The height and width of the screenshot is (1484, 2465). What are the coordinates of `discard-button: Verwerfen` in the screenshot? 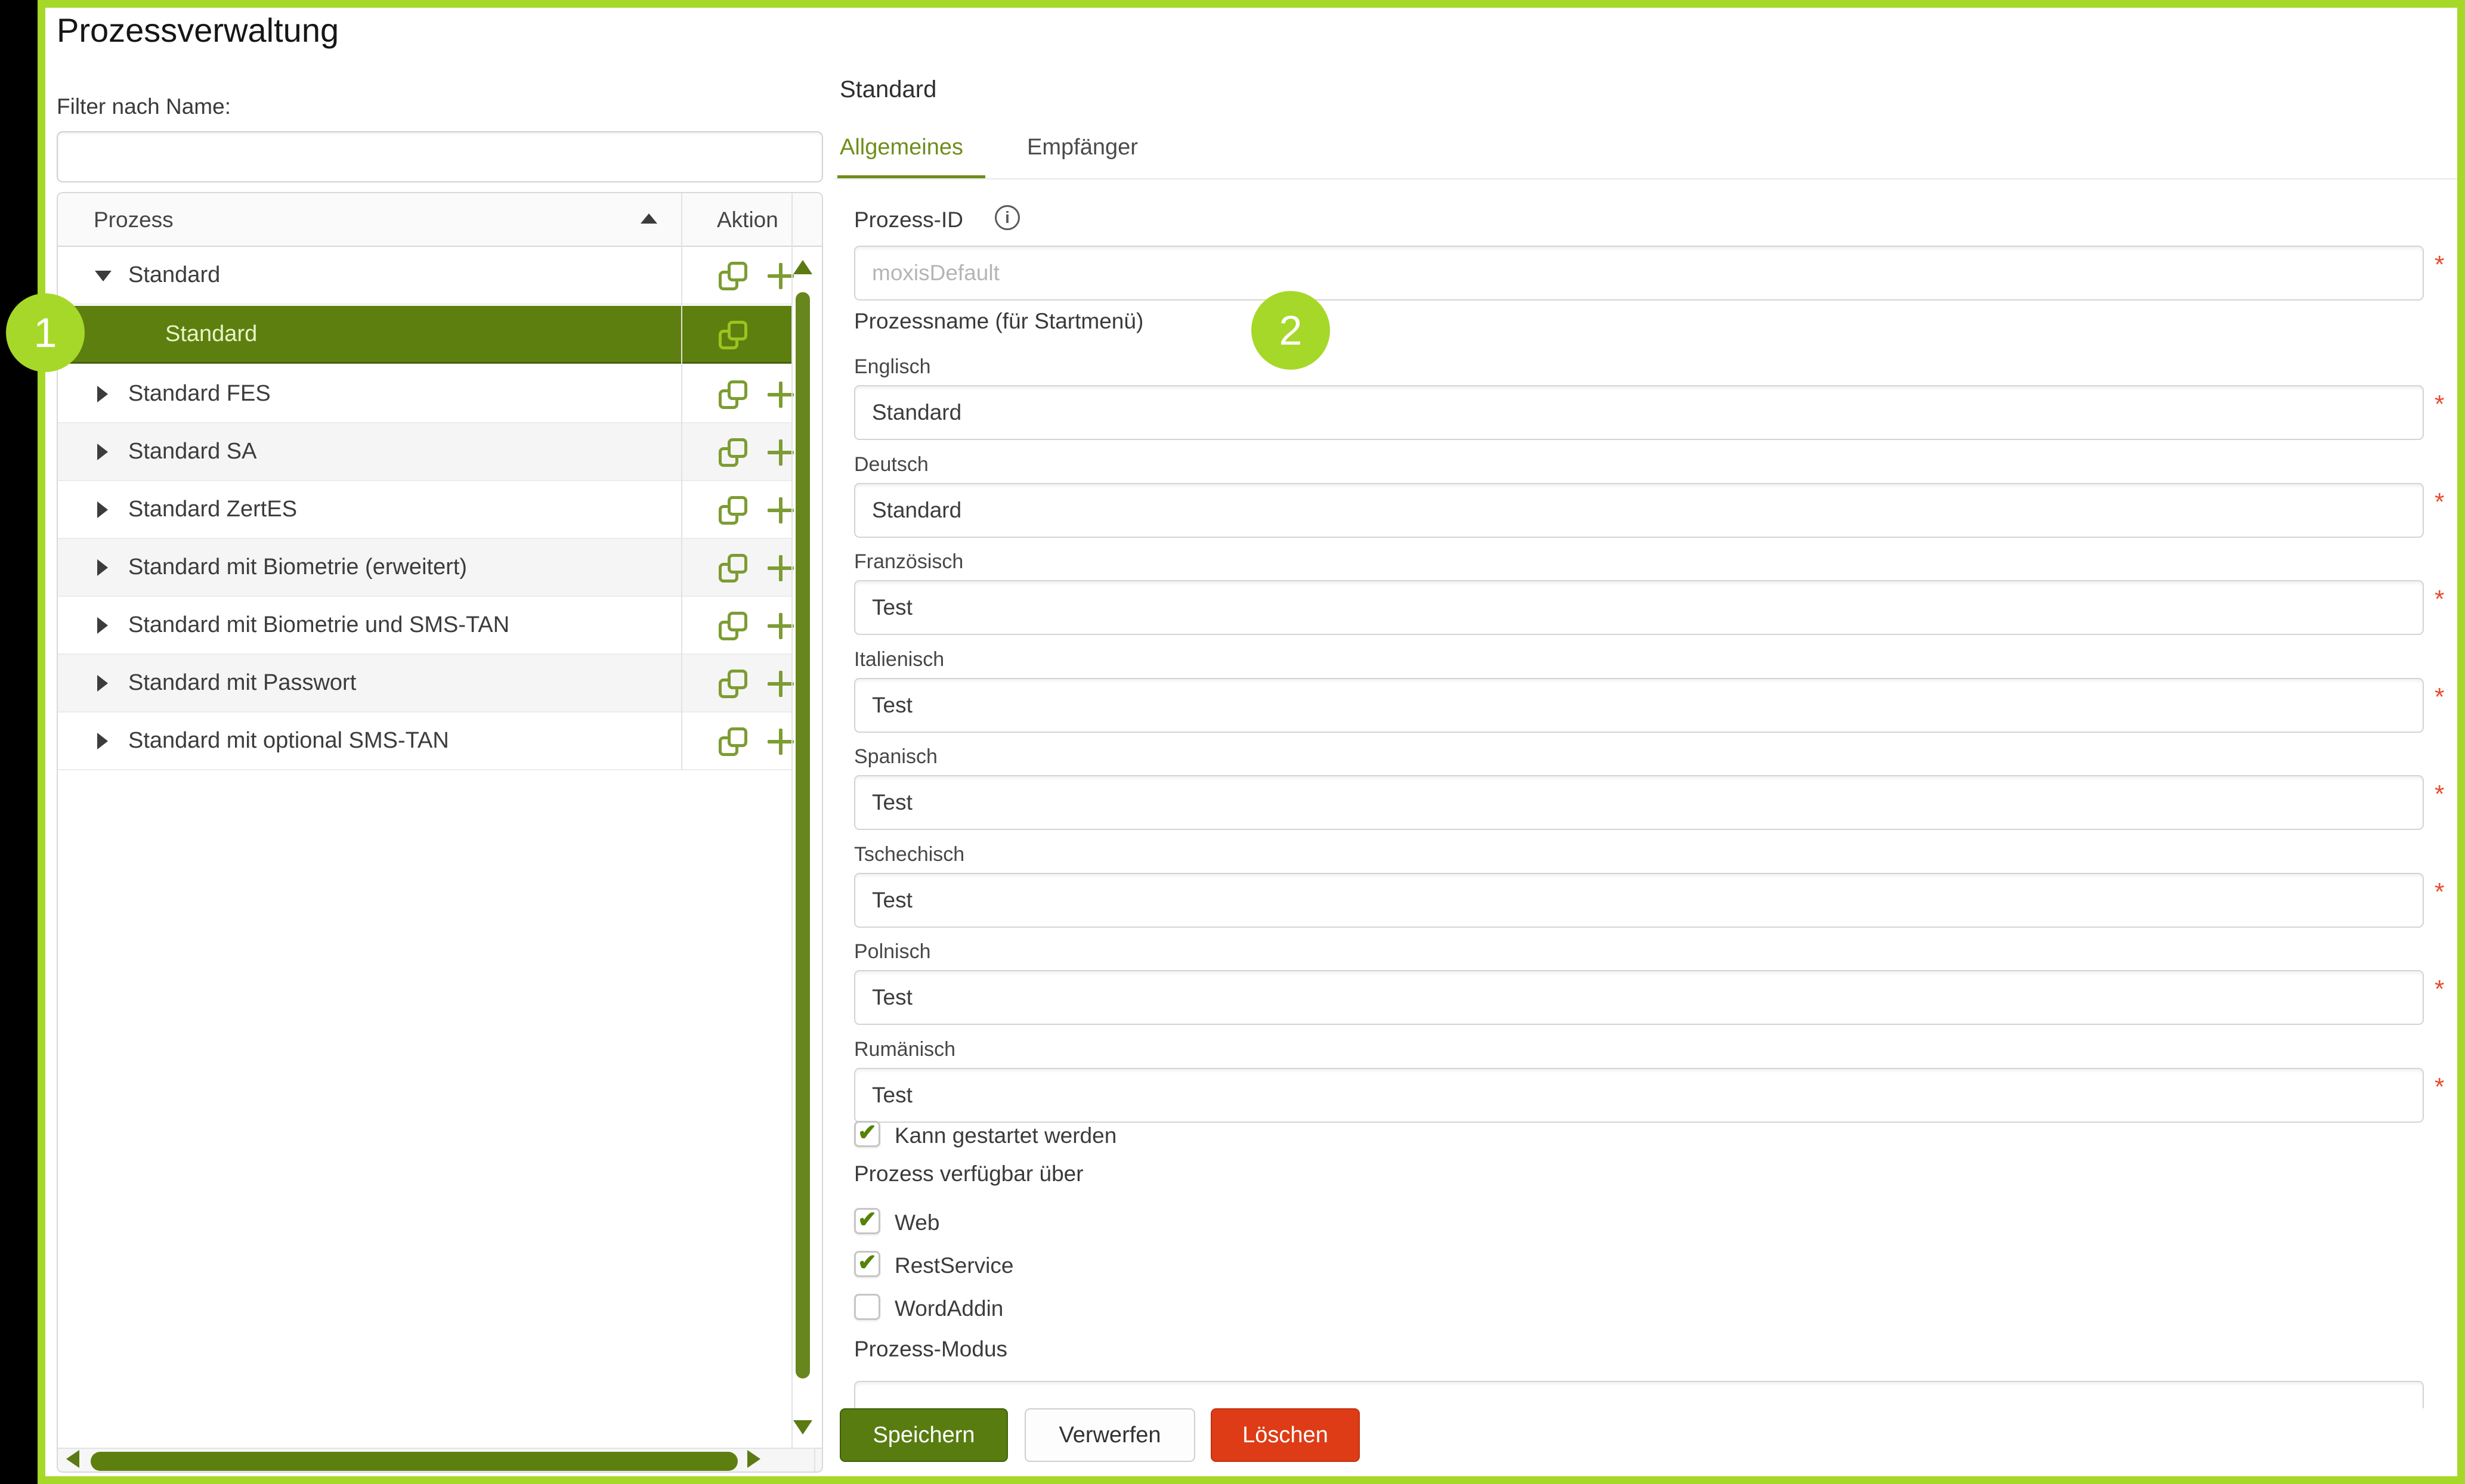 It's located at (1110, 1435).